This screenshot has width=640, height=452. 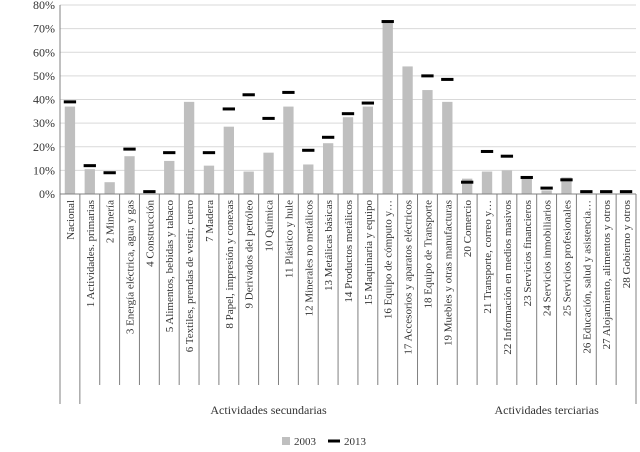 What do you see at coordinates (355, 442) in the screenshot?
I see `legend-label-2013: 2013` at bounding box center [355, 442].